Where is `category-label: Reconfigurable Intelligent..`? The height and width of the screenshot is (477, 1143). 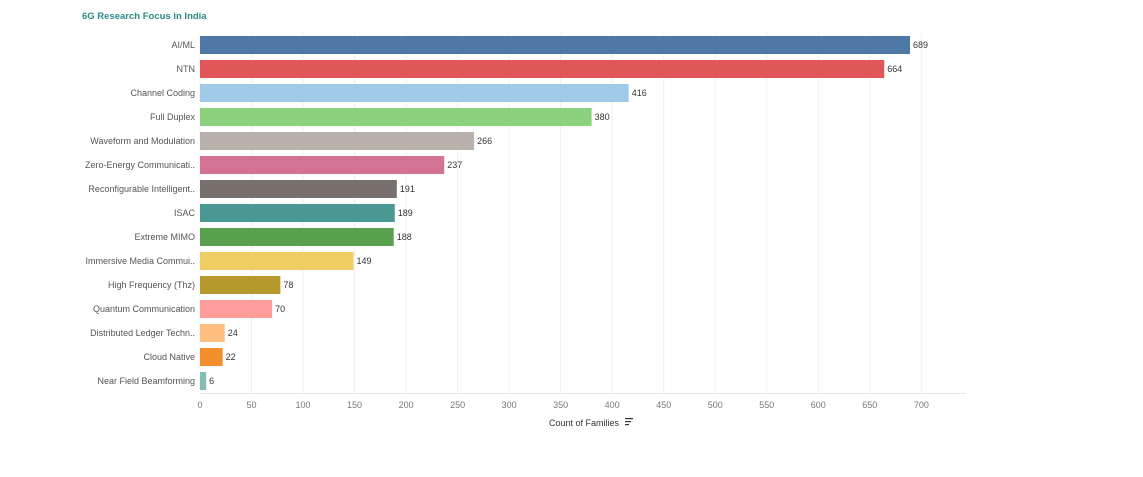 category-label: Reconfigurable Intelligent.. is located at coordinates (141, 189).